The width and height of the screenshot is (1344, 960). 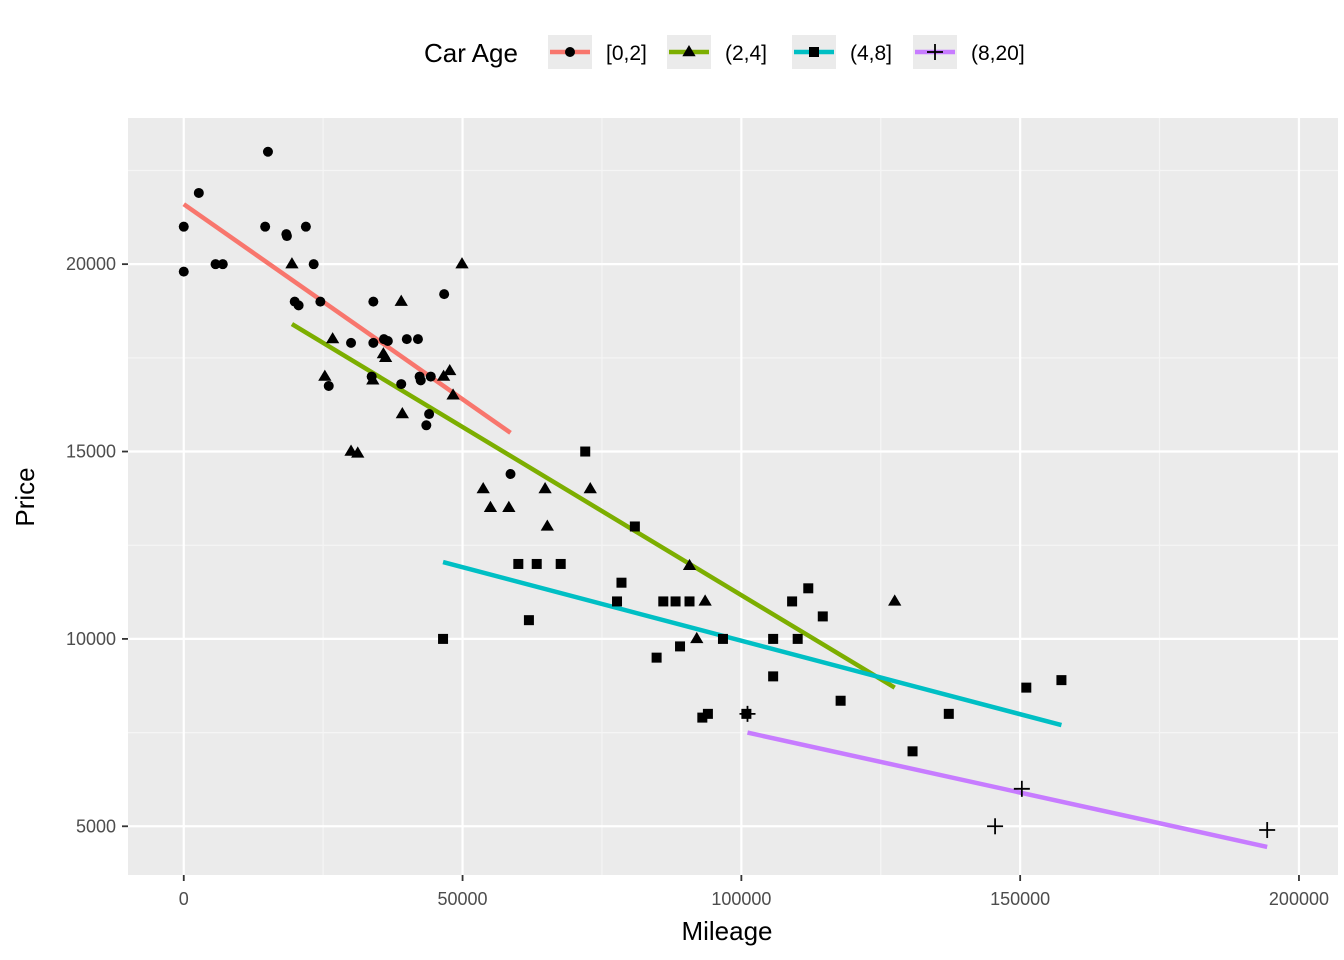 I want to click on x-axis: 0 50000 100000 150000 200000, so click(x=754, y=892).